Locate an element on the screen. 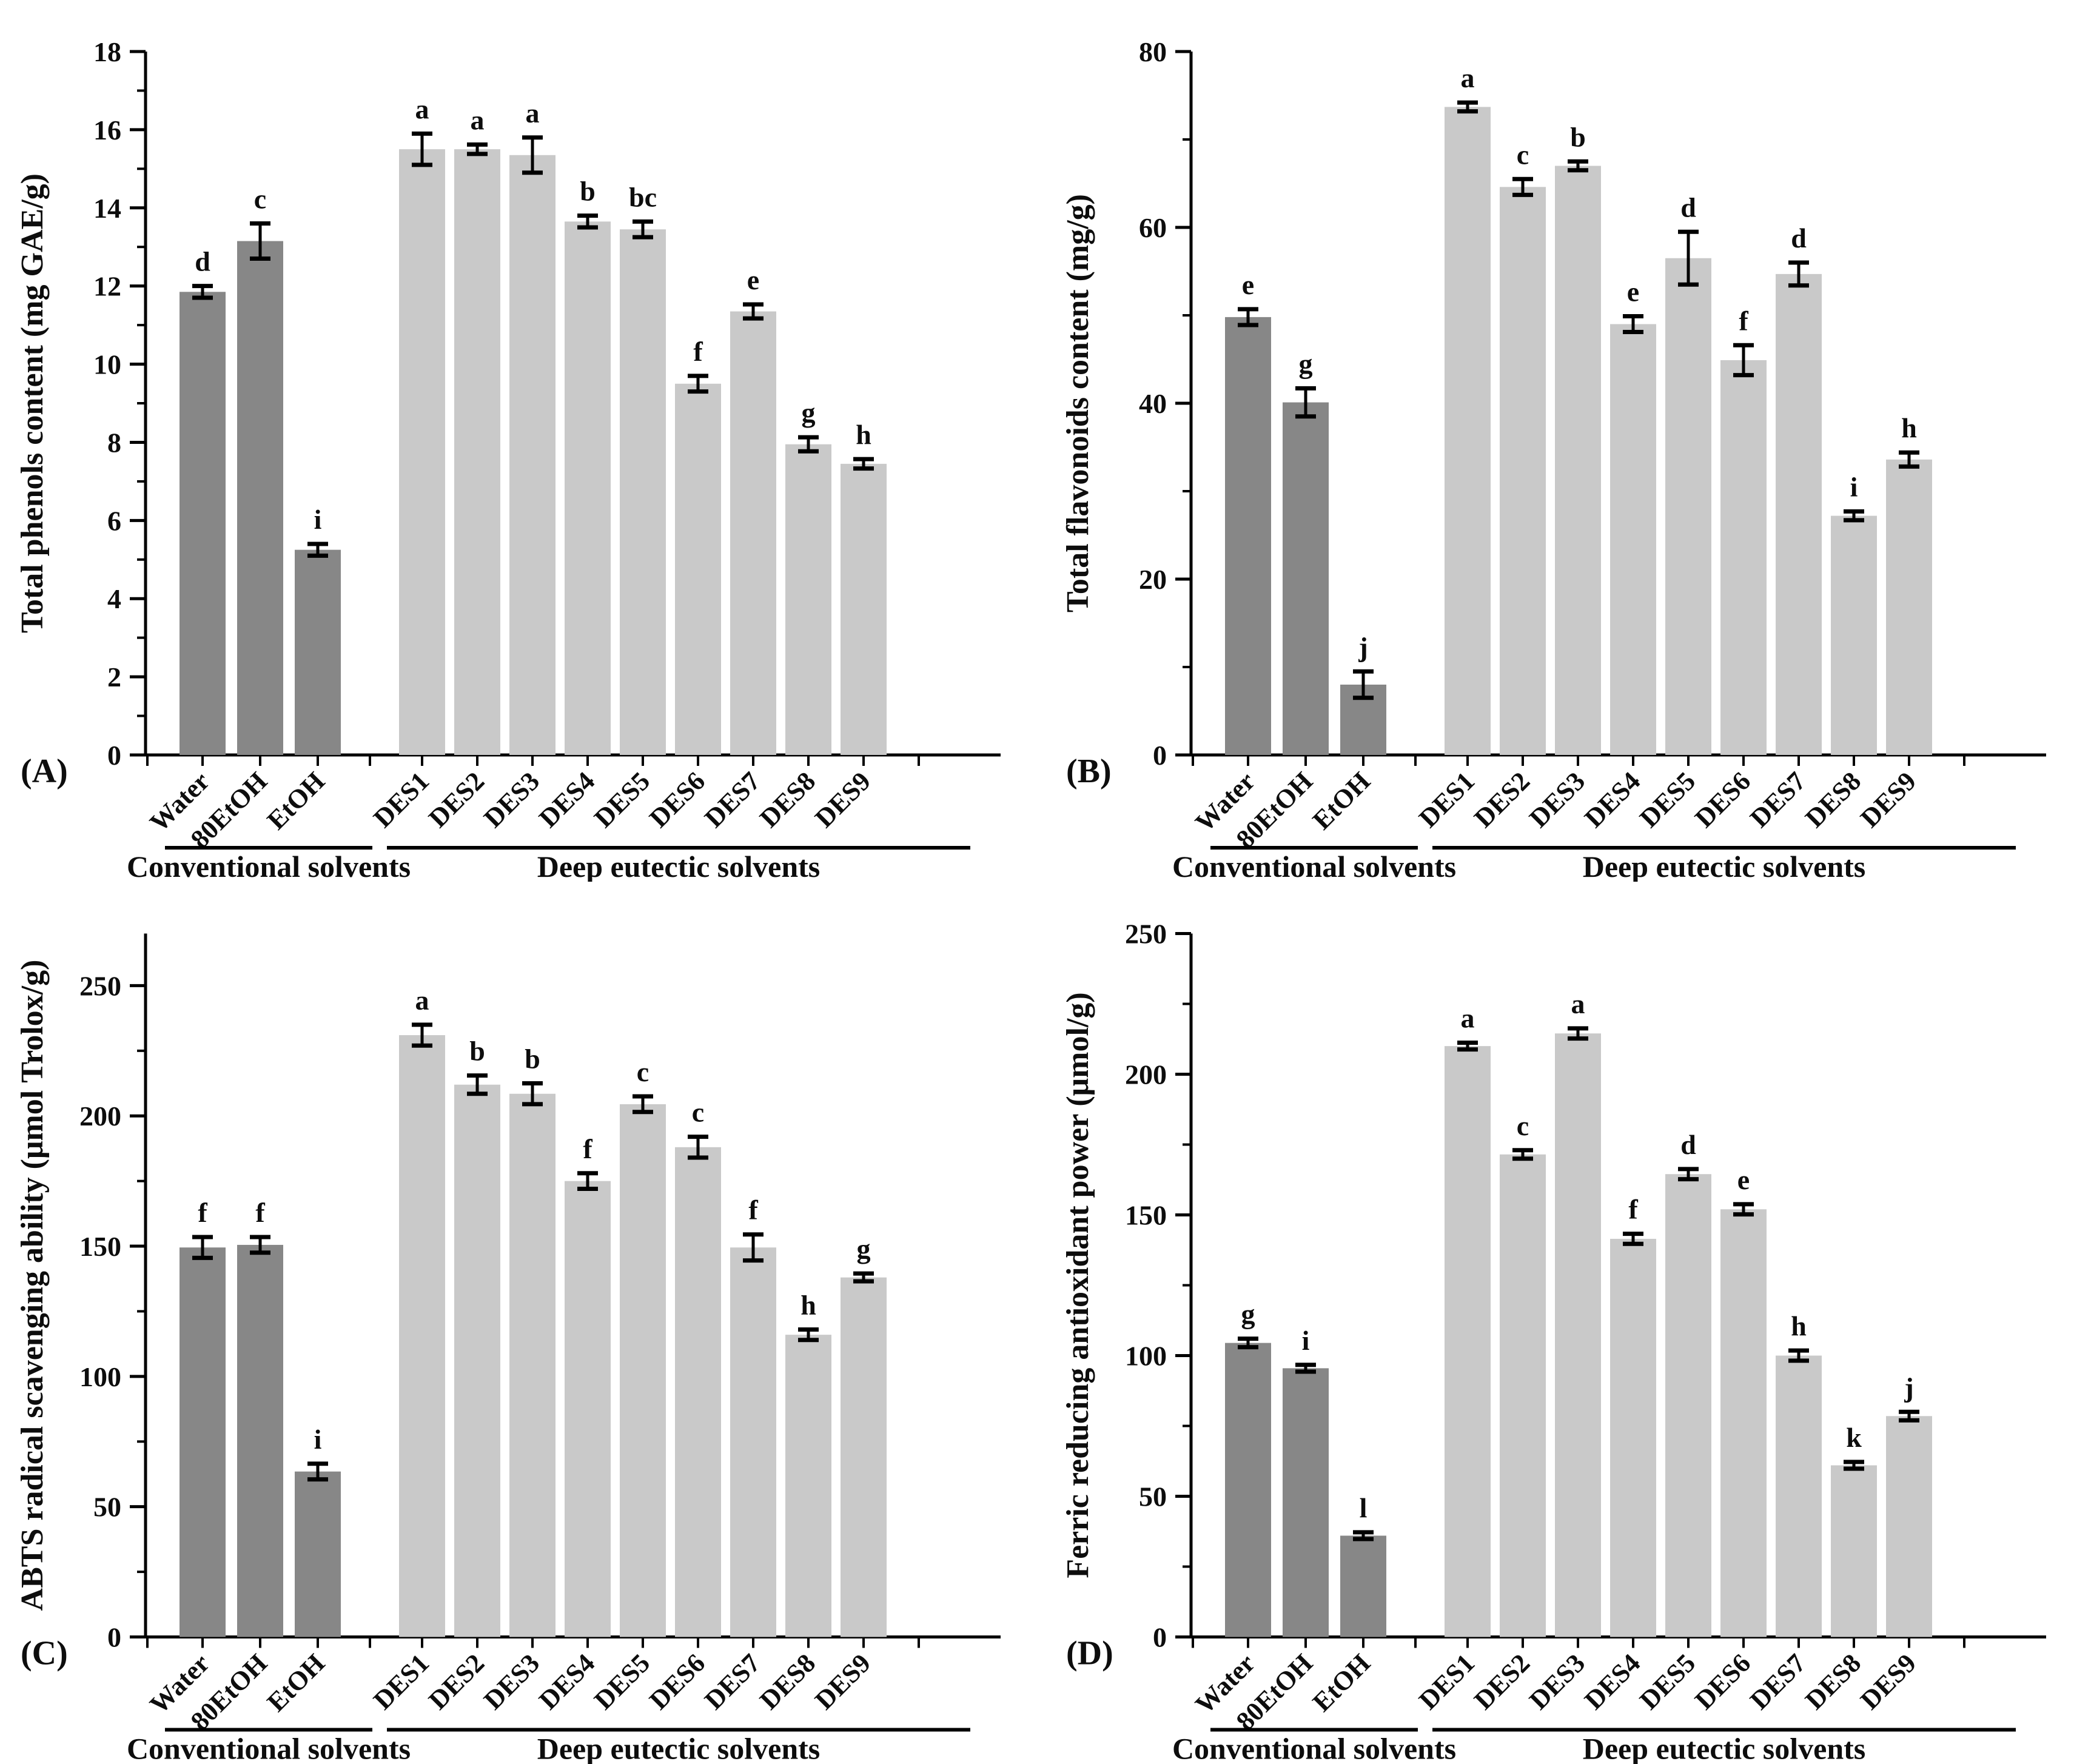  y-tick-label: 150 is located at coordinates (100, 1247).